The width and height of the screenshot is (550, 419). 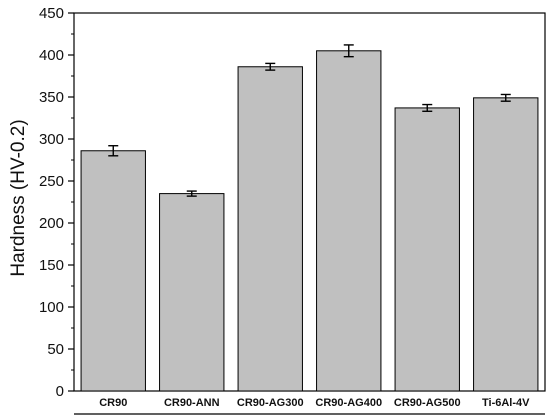 I want to click on y-tick-label: 200, so click(x=51, y=223).